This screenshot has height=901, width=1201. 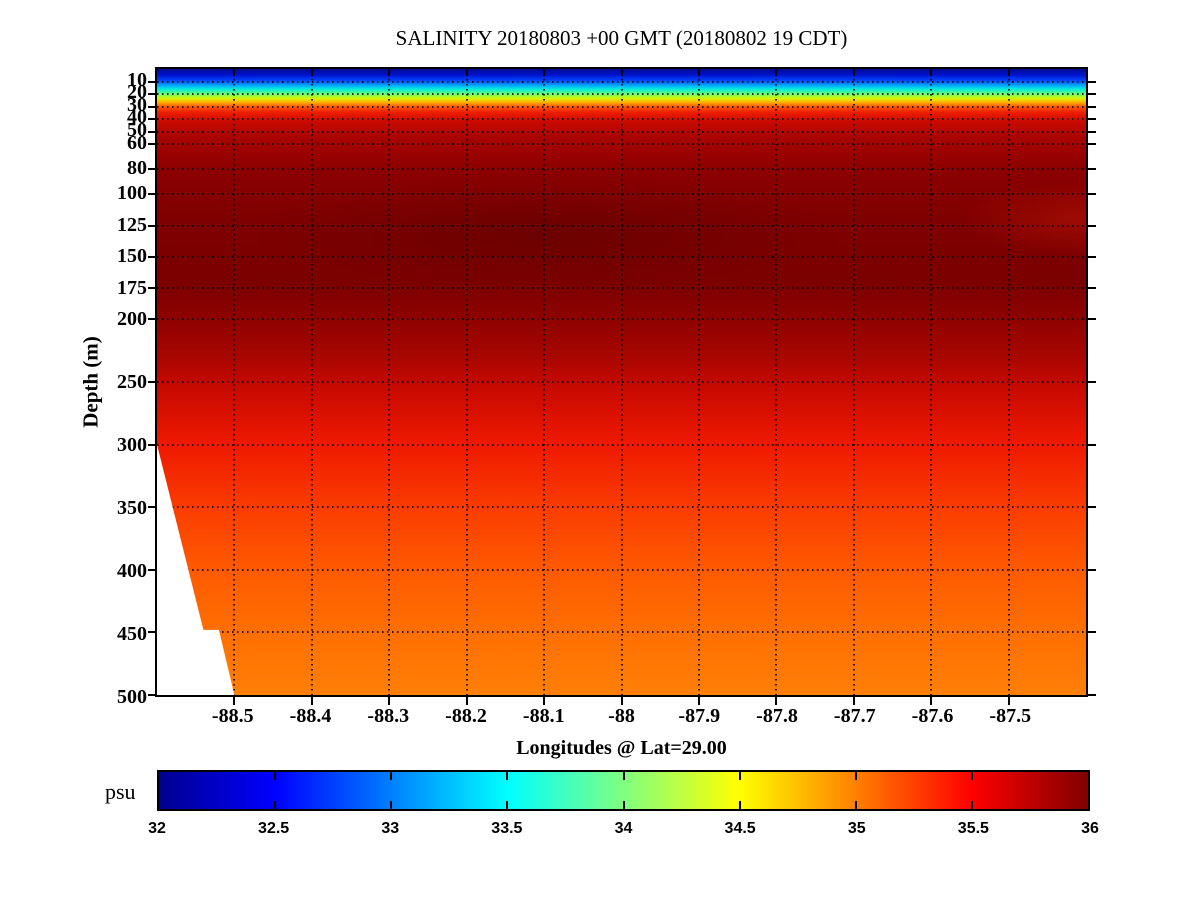 I want to click on colorbar-tick-label: 32.5, so click(x=274, y=828).